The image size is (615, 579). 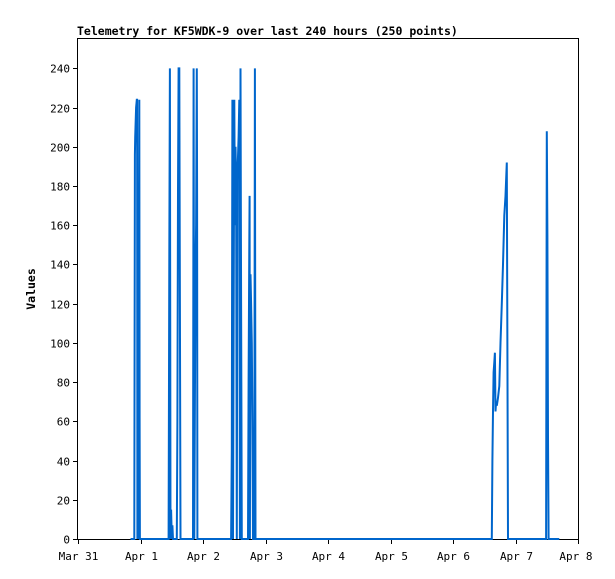 What do you see at coordinates (60, 109) in the screenshot?
I see `y-tick-label: 220` at bounding box center [60, 109].